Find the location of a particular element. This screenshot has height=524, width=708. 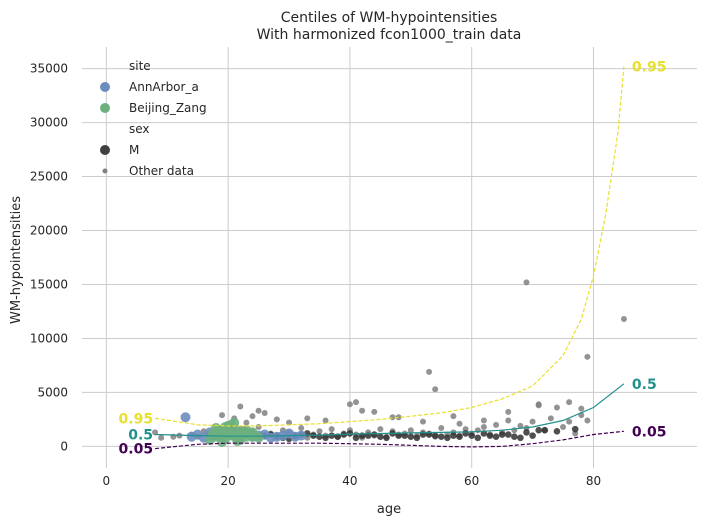

centile-label-left: 0.05 is located at coordinates (136, 450).